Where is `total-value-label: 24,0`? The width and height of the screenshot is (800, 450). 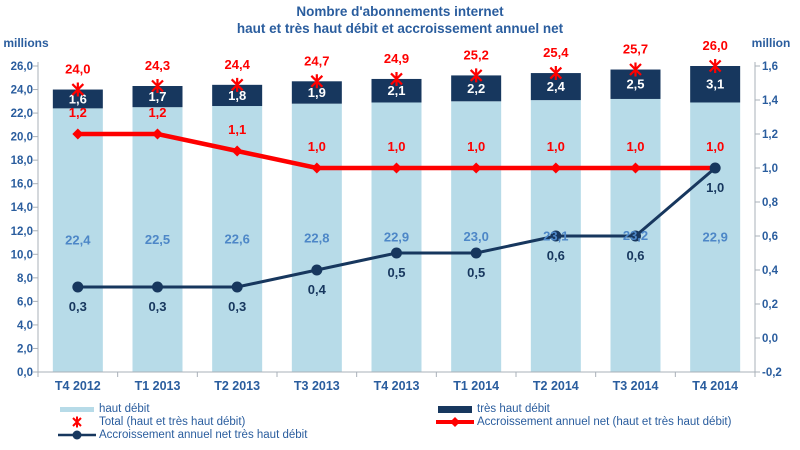
total-value-label: 24,0 is located at coordinates (77, 69).